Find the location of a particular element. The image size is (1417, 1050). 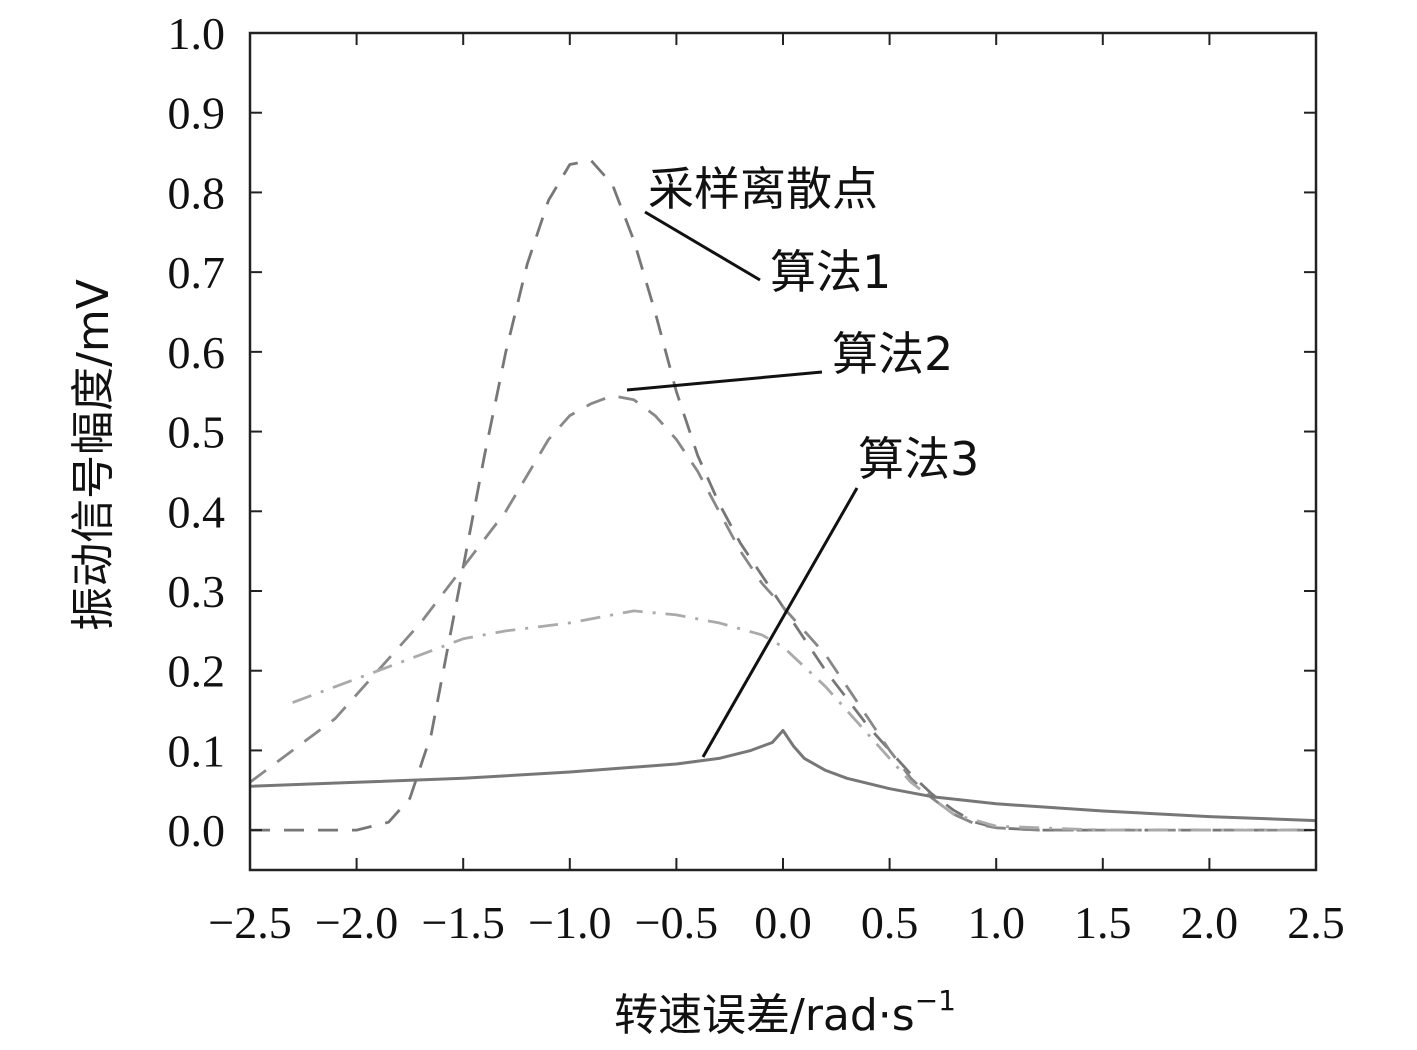

x-tick-label: −1.0 is located at coordinates (569, 922).